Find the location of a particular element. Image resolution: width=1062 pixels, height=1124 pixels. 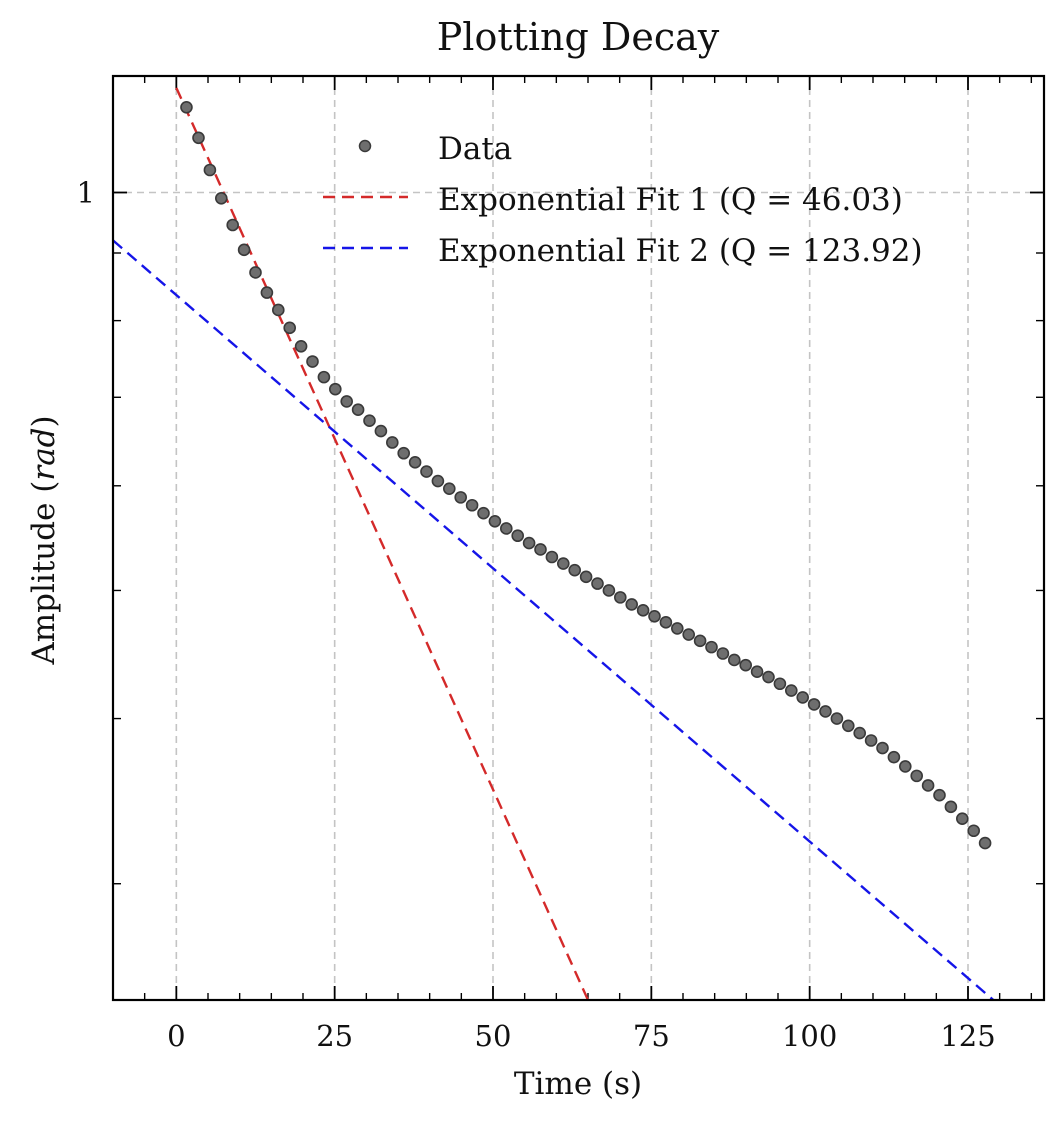

x-tick-label: 75 is located at coordinates (651, 1036).